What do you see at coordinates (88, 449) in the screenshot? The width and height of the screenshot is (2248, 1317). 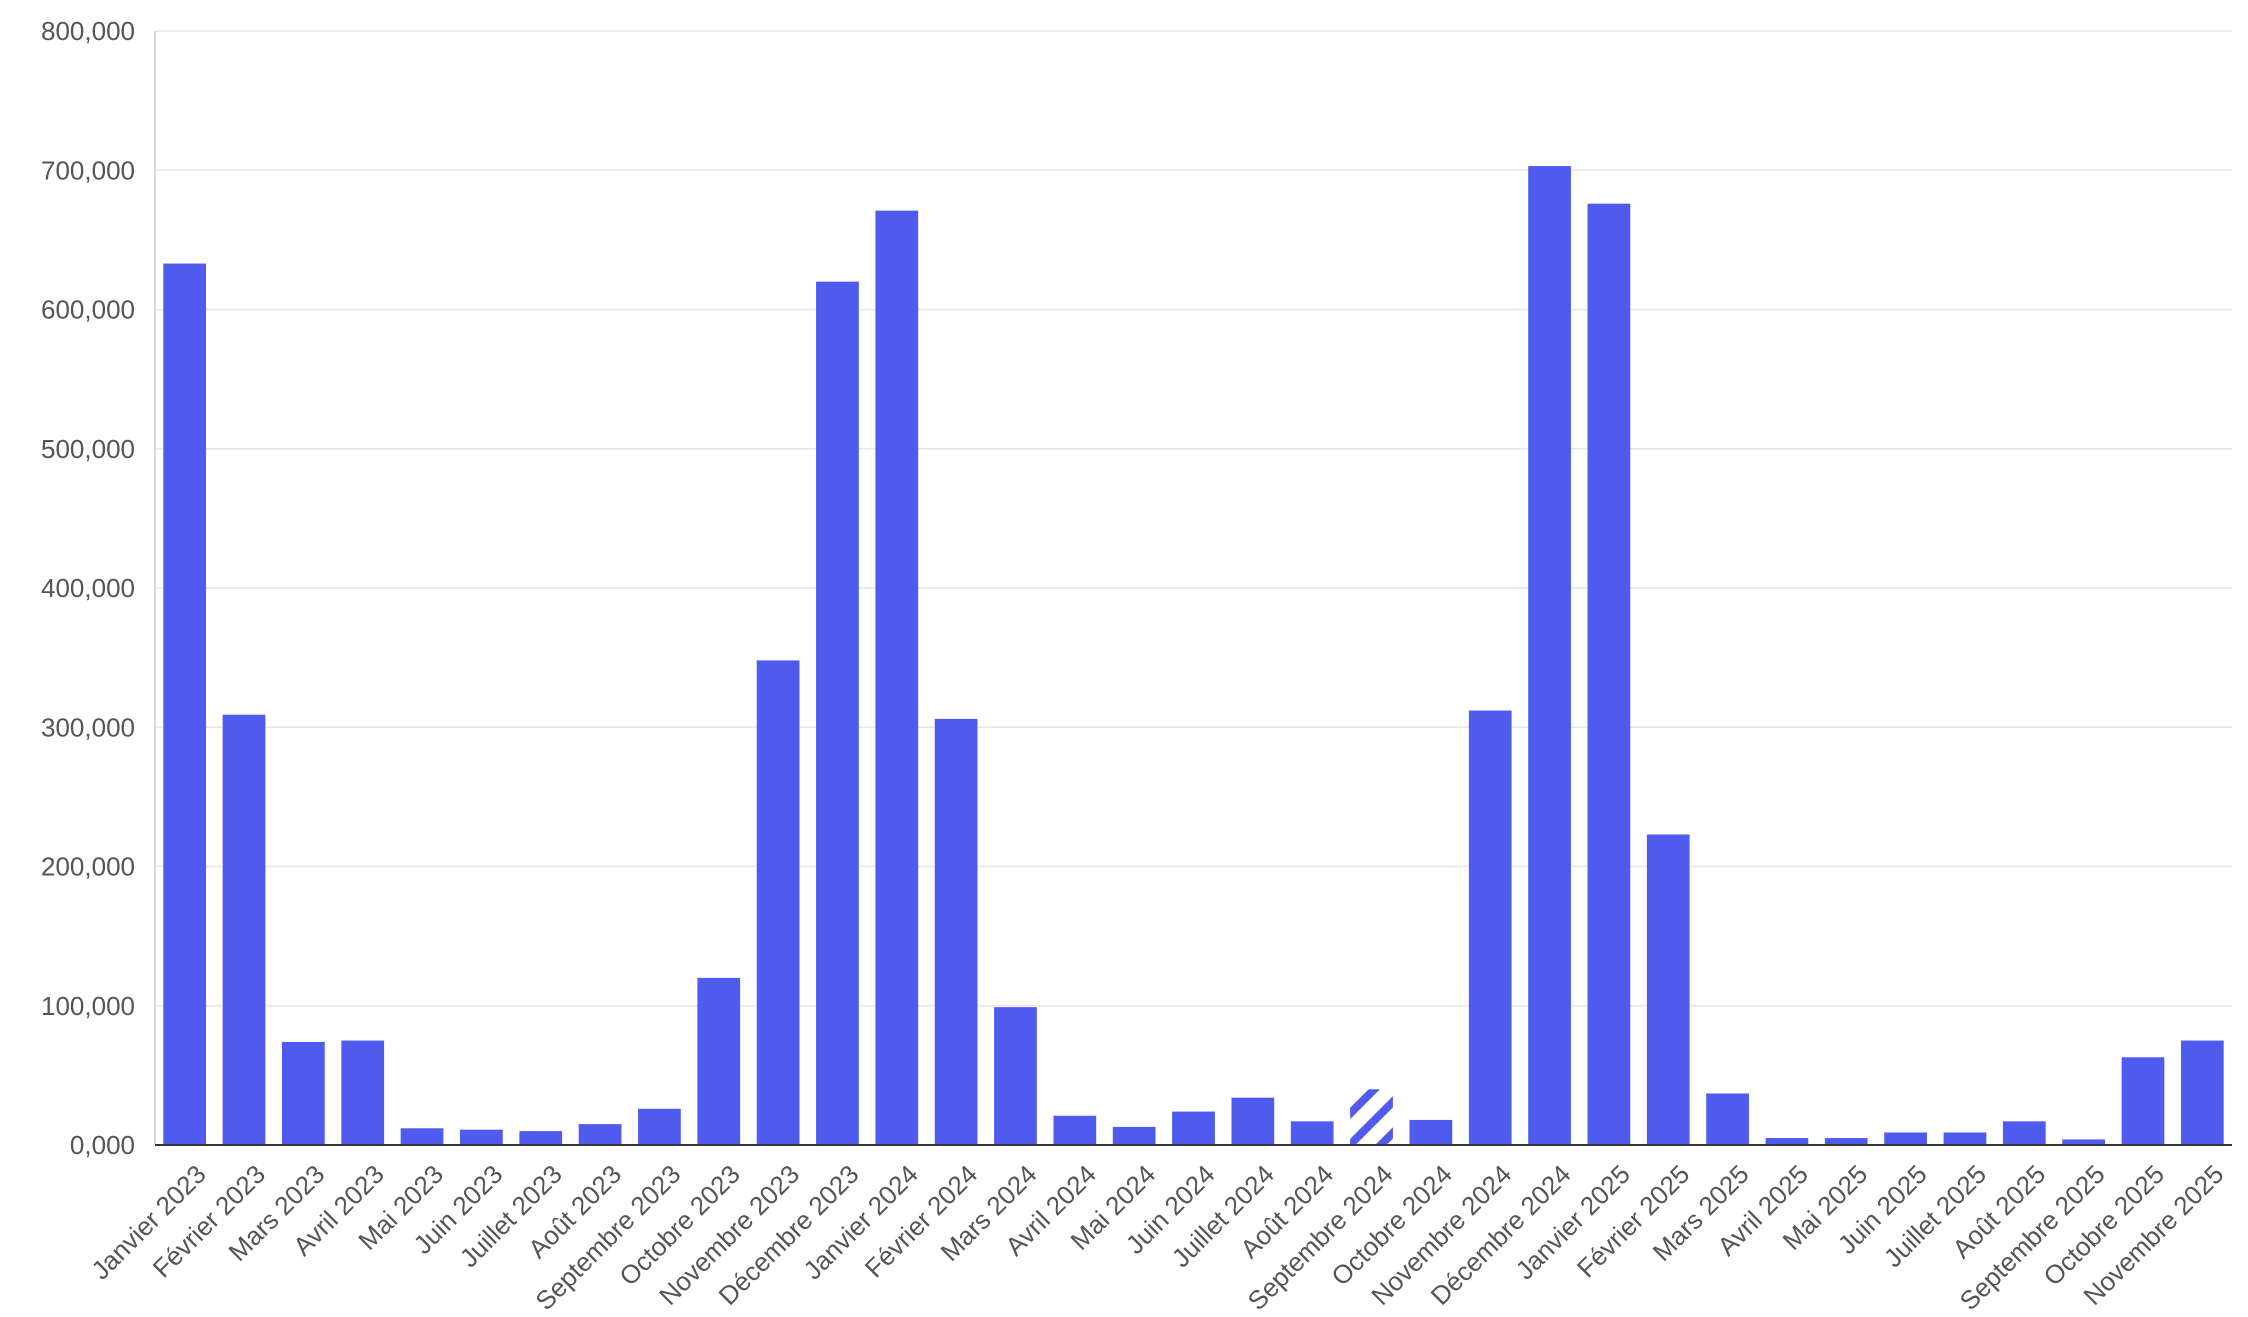 I see `y-tick-label: 500,000` at bounding box center [88, 449].